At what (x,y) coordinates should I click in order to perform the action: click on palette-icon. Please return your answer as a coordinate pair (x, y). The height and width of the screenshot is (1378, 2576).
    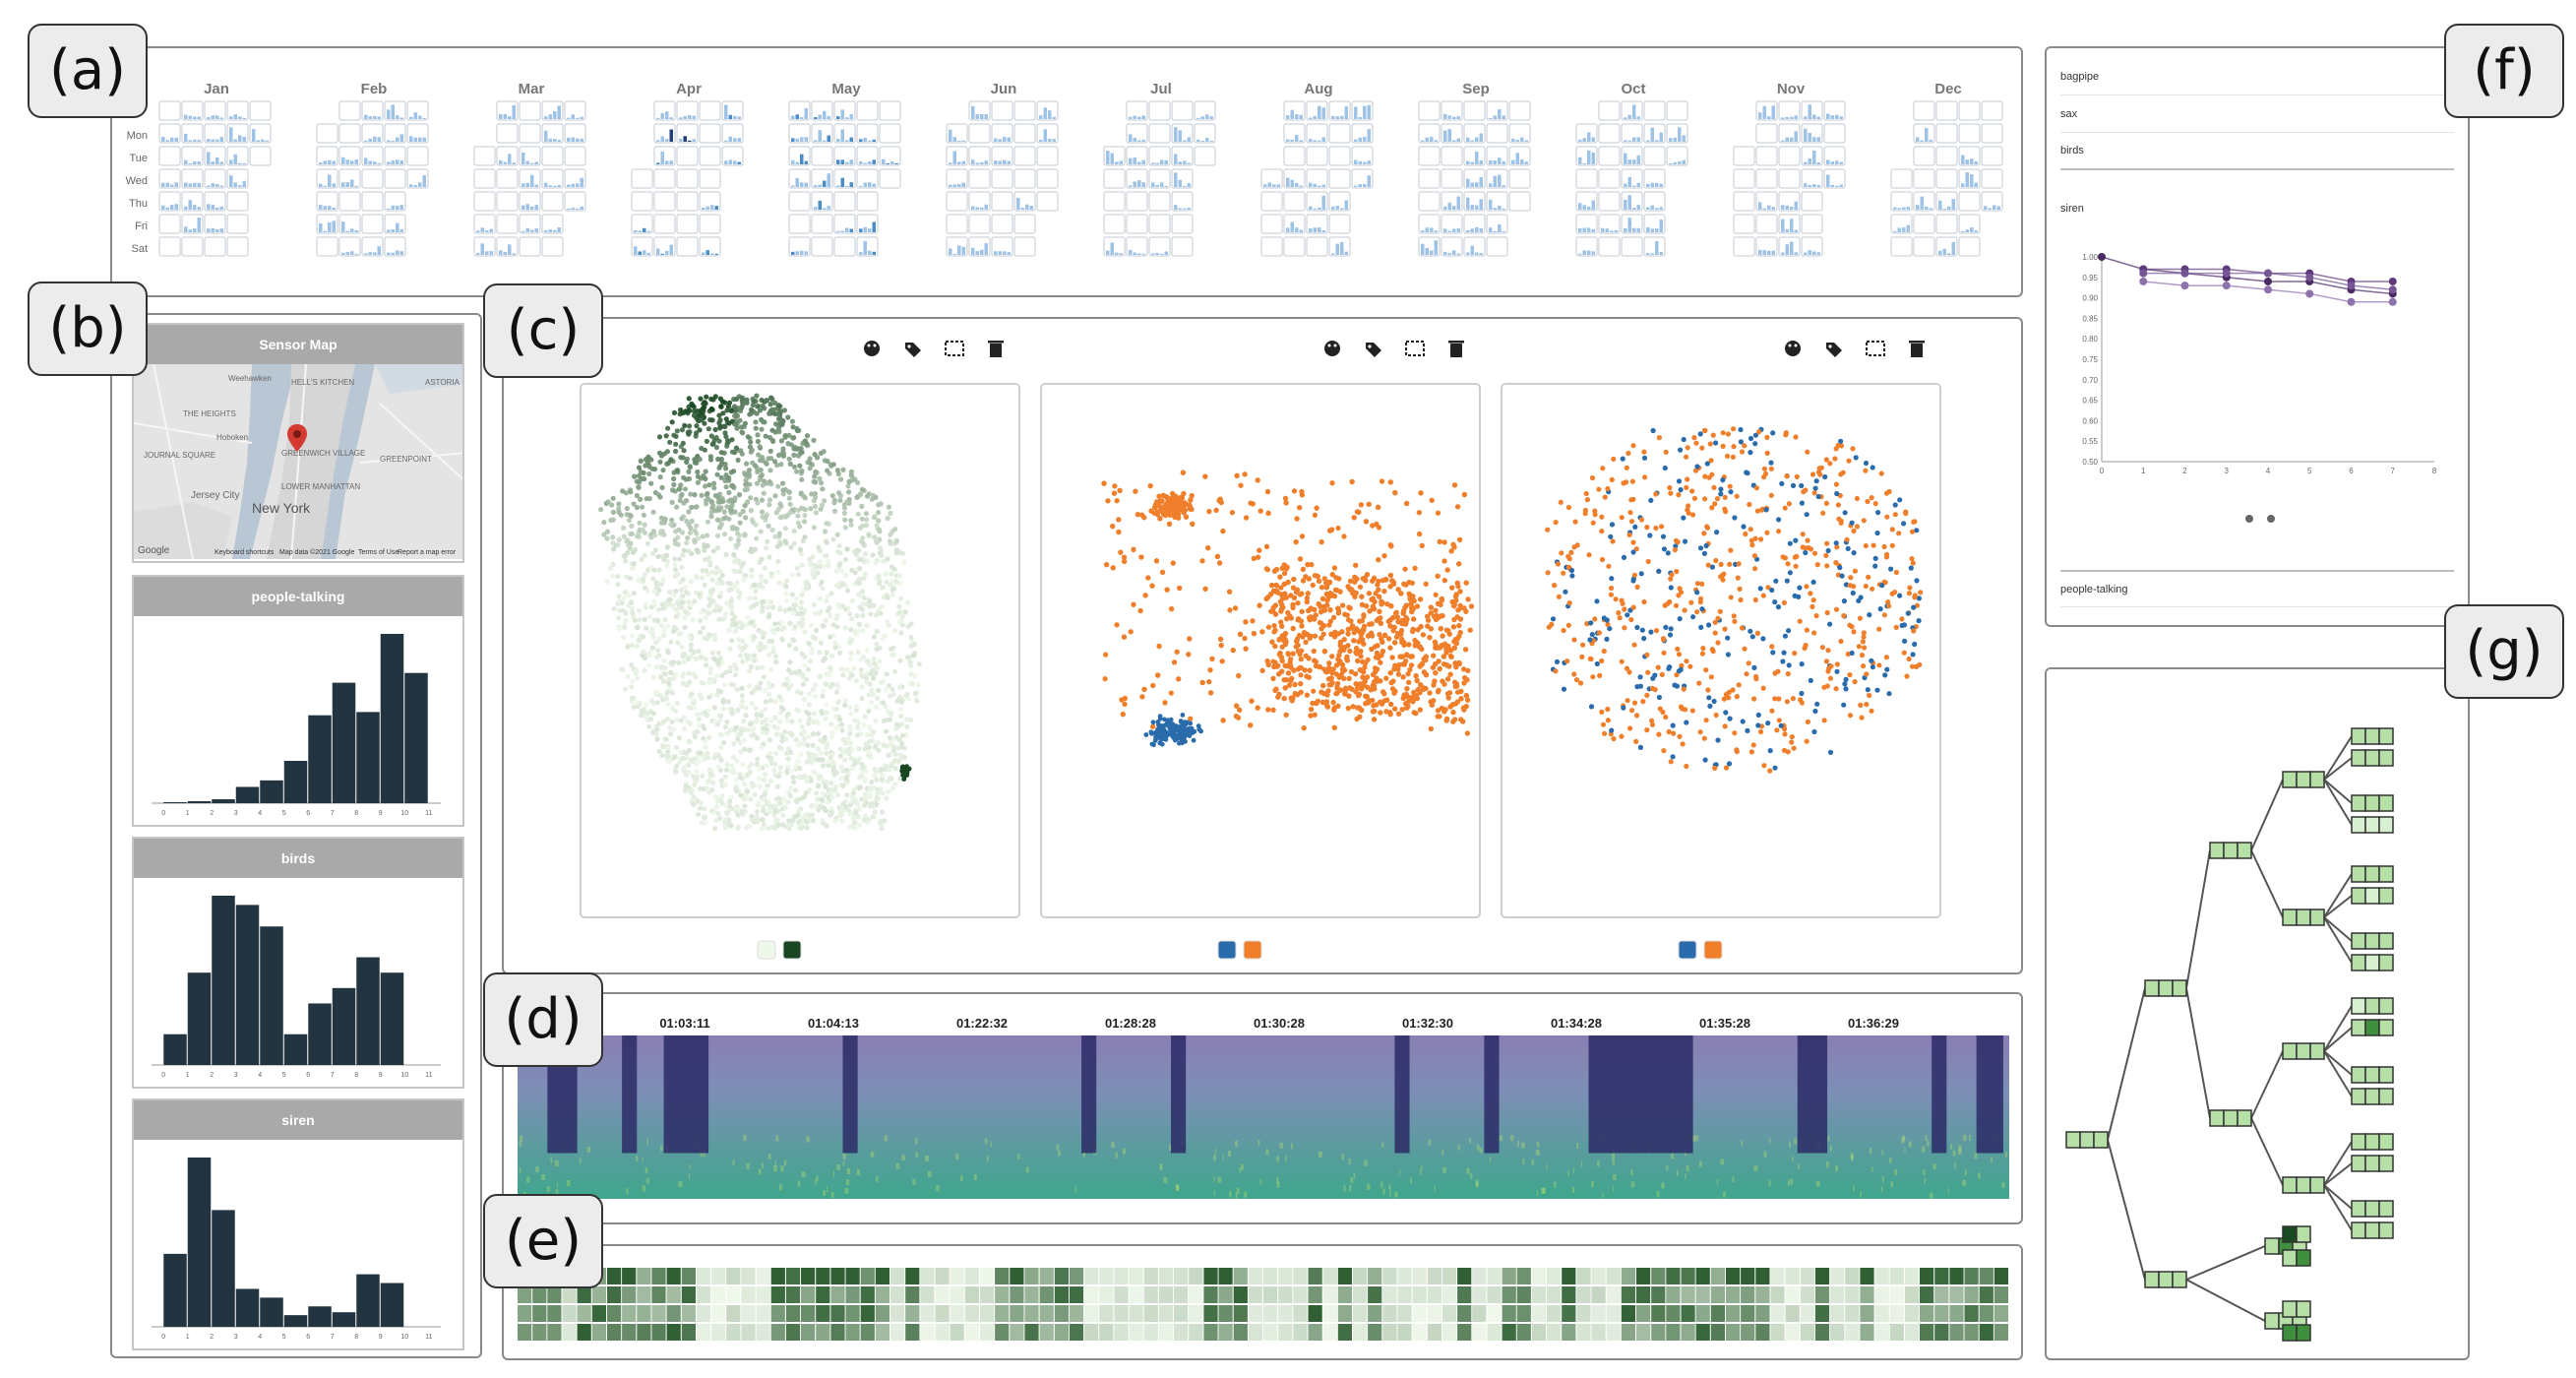
    Looking at the image, I should click on (1332, 349).